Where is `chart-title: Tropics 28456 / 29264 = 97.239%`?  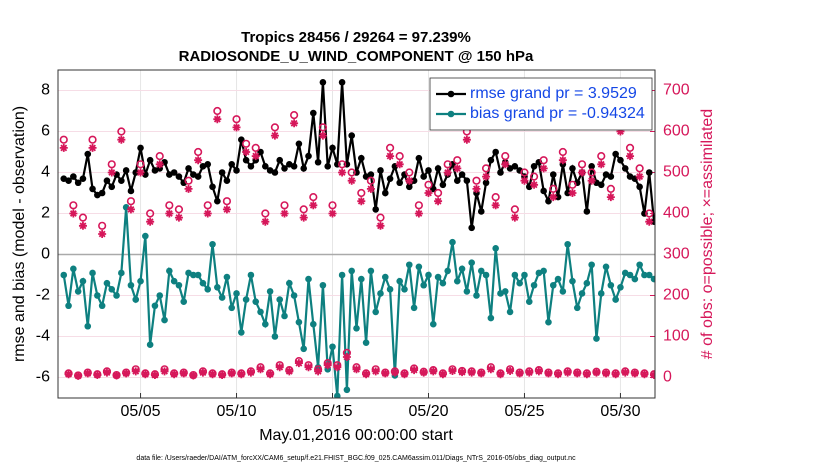 chart-title: Tropics 28456 / 29264 = 97.239% is located at coordinates (356, 37).